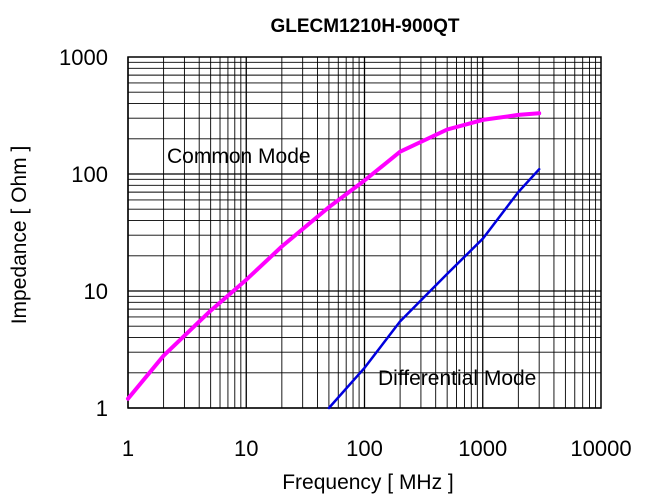 The width and height of the screenshot is (657, 497). Describe the element at coordinates (600, 448) in the screenshot. I see `x-tick-label: 10000` at that location.